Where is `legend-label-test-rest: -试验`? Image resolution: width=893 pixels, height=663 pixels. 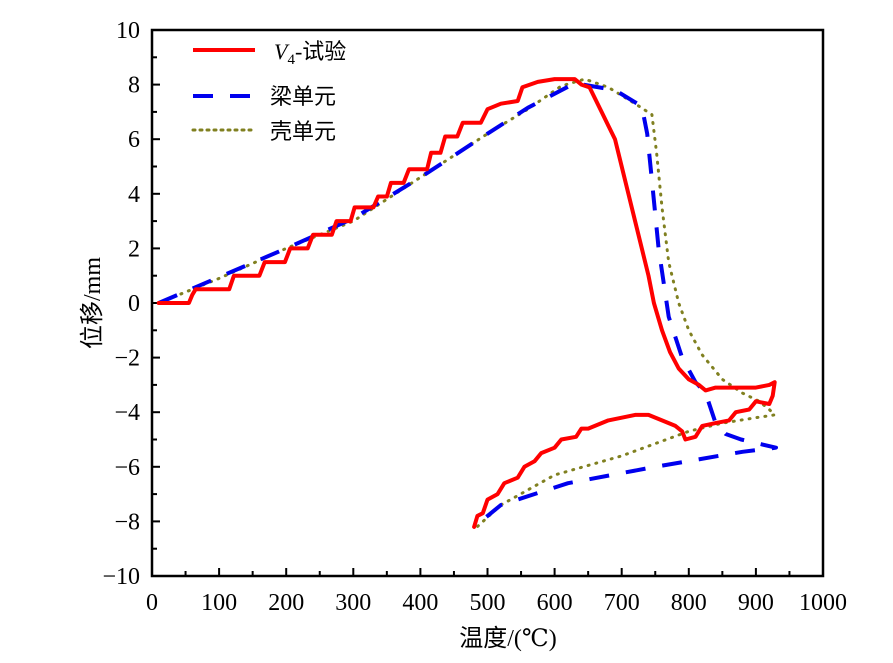 legend-label-test-rest: -试验 is located at coordinates (320, 51).